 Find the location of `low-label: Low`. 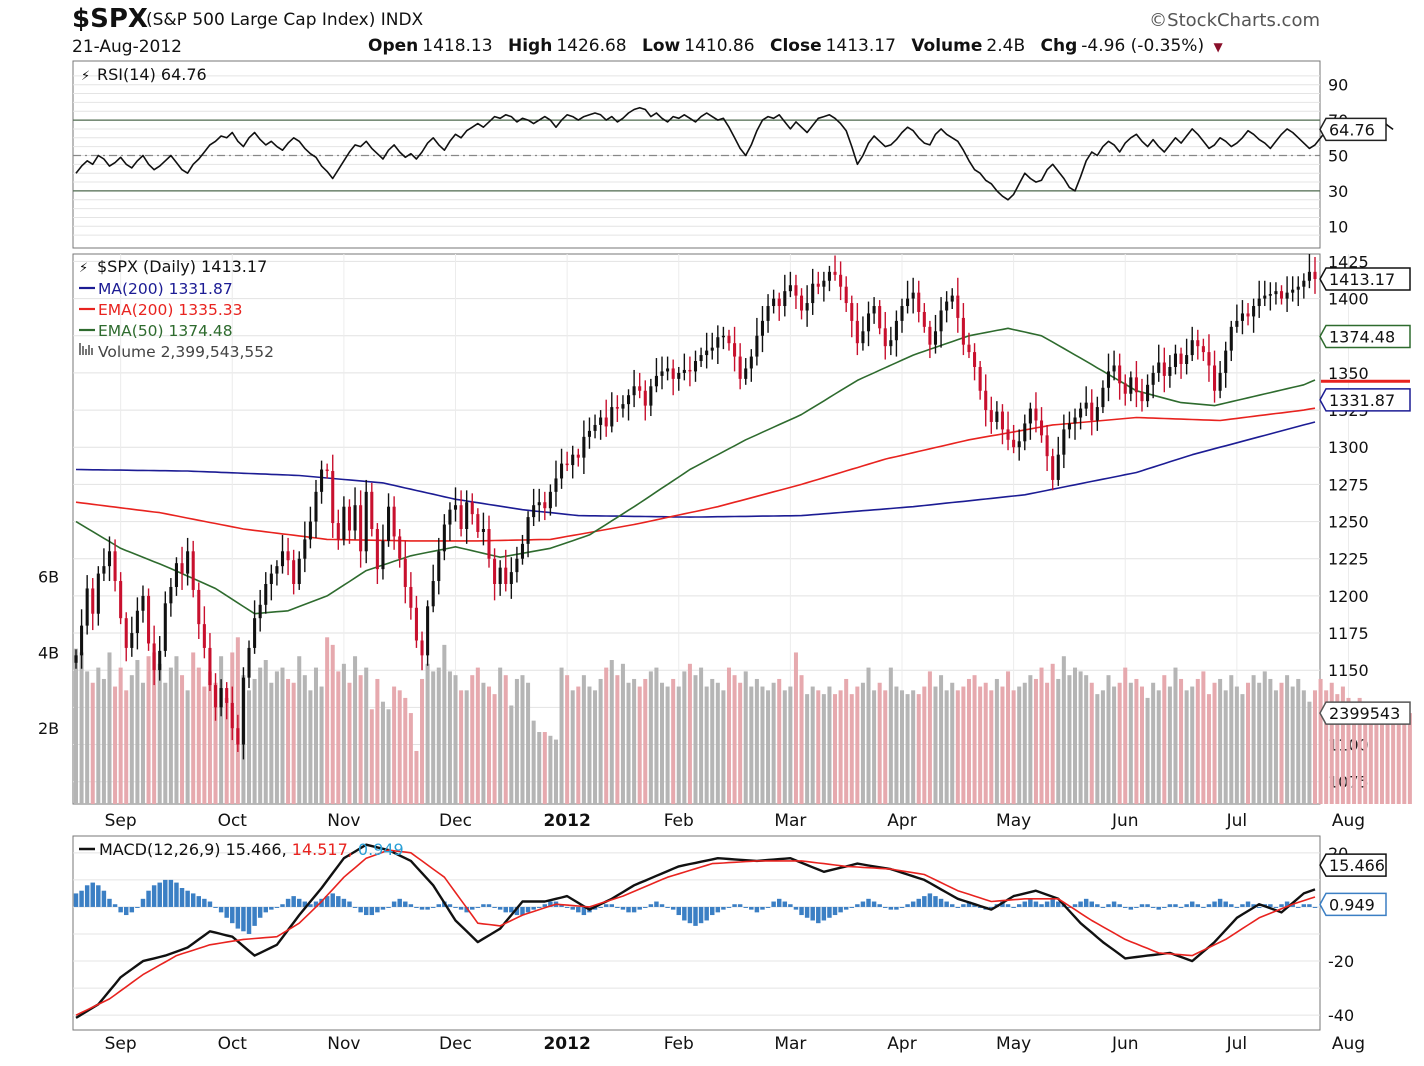

low-label: Low is located at coordinates (661, 46).